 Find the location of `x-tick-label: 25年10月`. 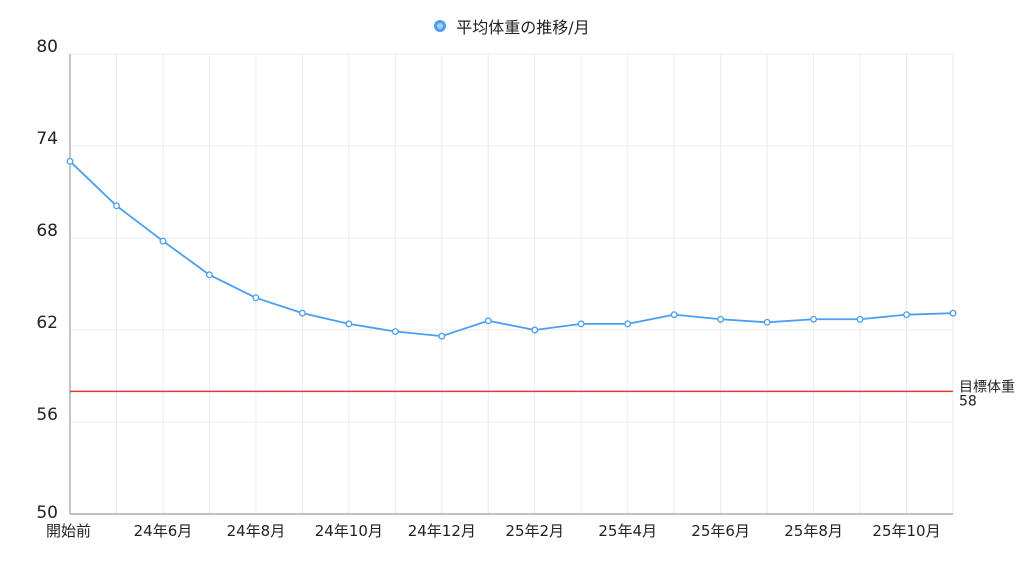

x-tick-label: 25年10月 is located at coordinates (906, 531).